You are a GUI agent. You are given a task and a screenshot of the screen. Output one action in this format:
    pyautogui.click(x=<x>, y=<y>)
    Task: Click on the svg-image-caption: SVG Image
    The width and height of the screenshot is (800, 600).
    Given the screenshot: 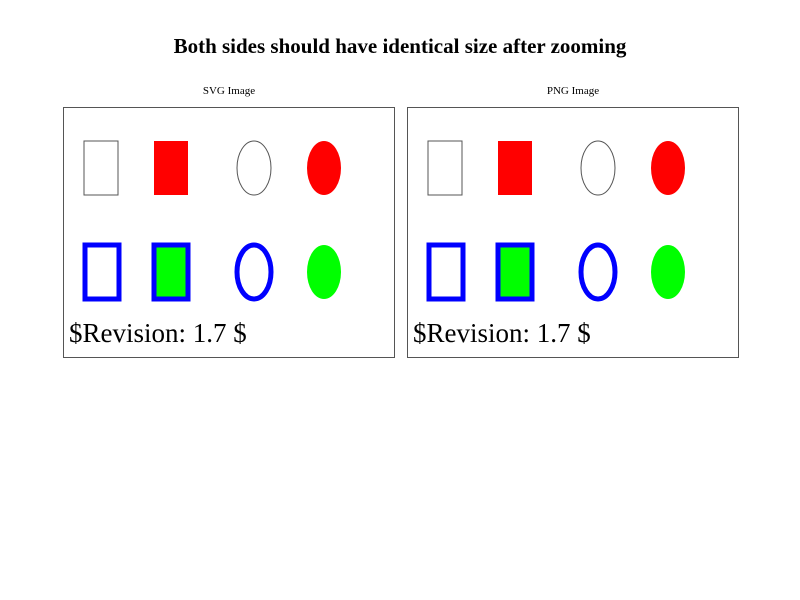 What is the action you would take?
    pyautogui.click(x=229, y=91)
    